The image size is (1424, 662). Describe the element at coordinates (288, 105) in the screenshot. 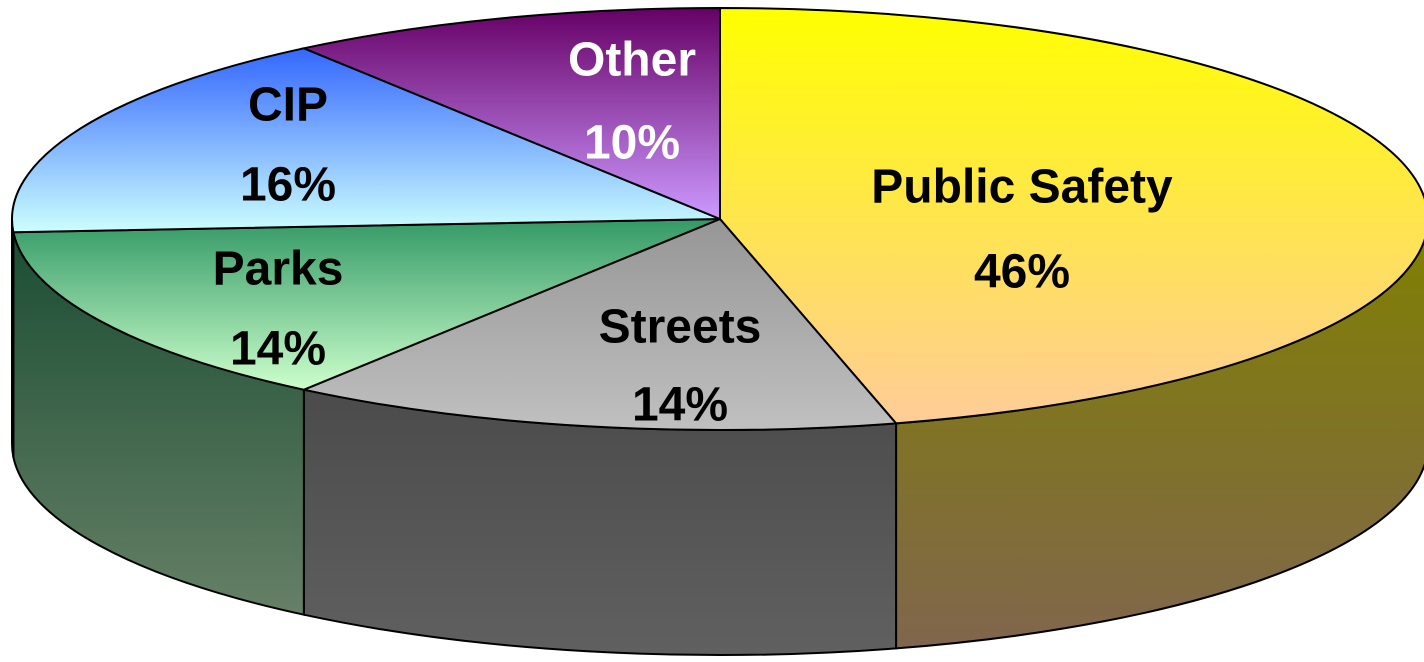

I see `slice-label: CIP` at that location.